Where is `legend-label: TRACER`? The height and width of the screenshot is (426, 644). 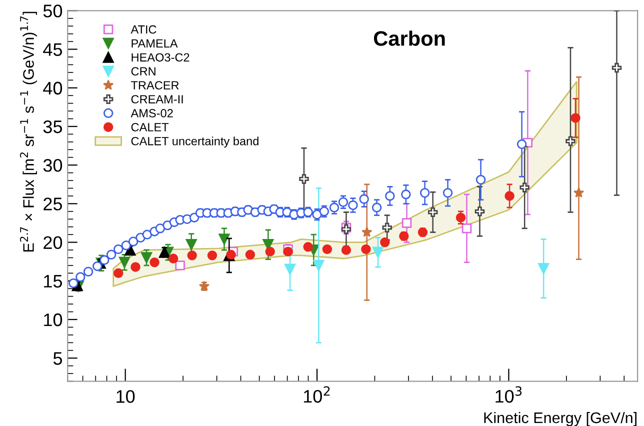 legend-label: TRACER is located at coordinates (155, 85).